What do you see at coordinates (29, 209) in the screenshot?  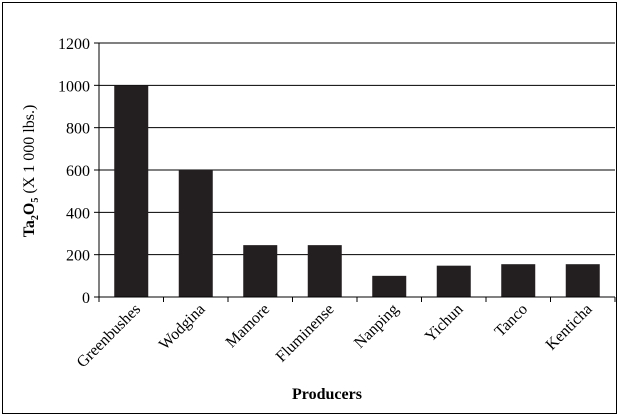 I see `y-axis-title-mid: O` at bounding box center [29, 209].